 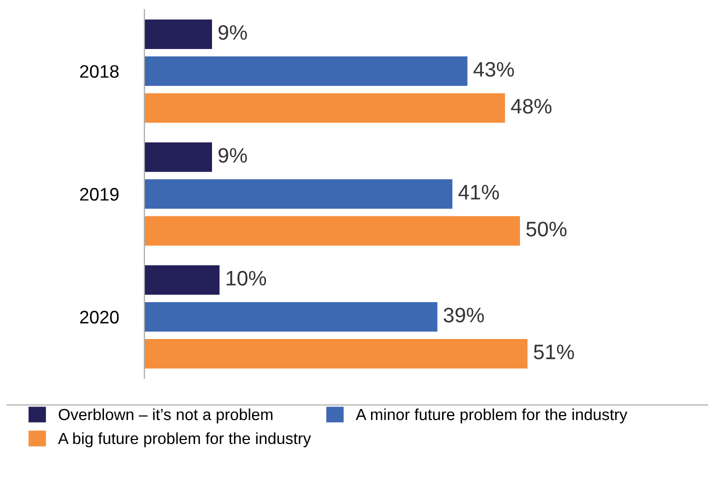 What do you see at coordinates (184, 440) in the screenshot?
I see `legend-label: A big future problem for the industry` at bounding box center [184, 440].